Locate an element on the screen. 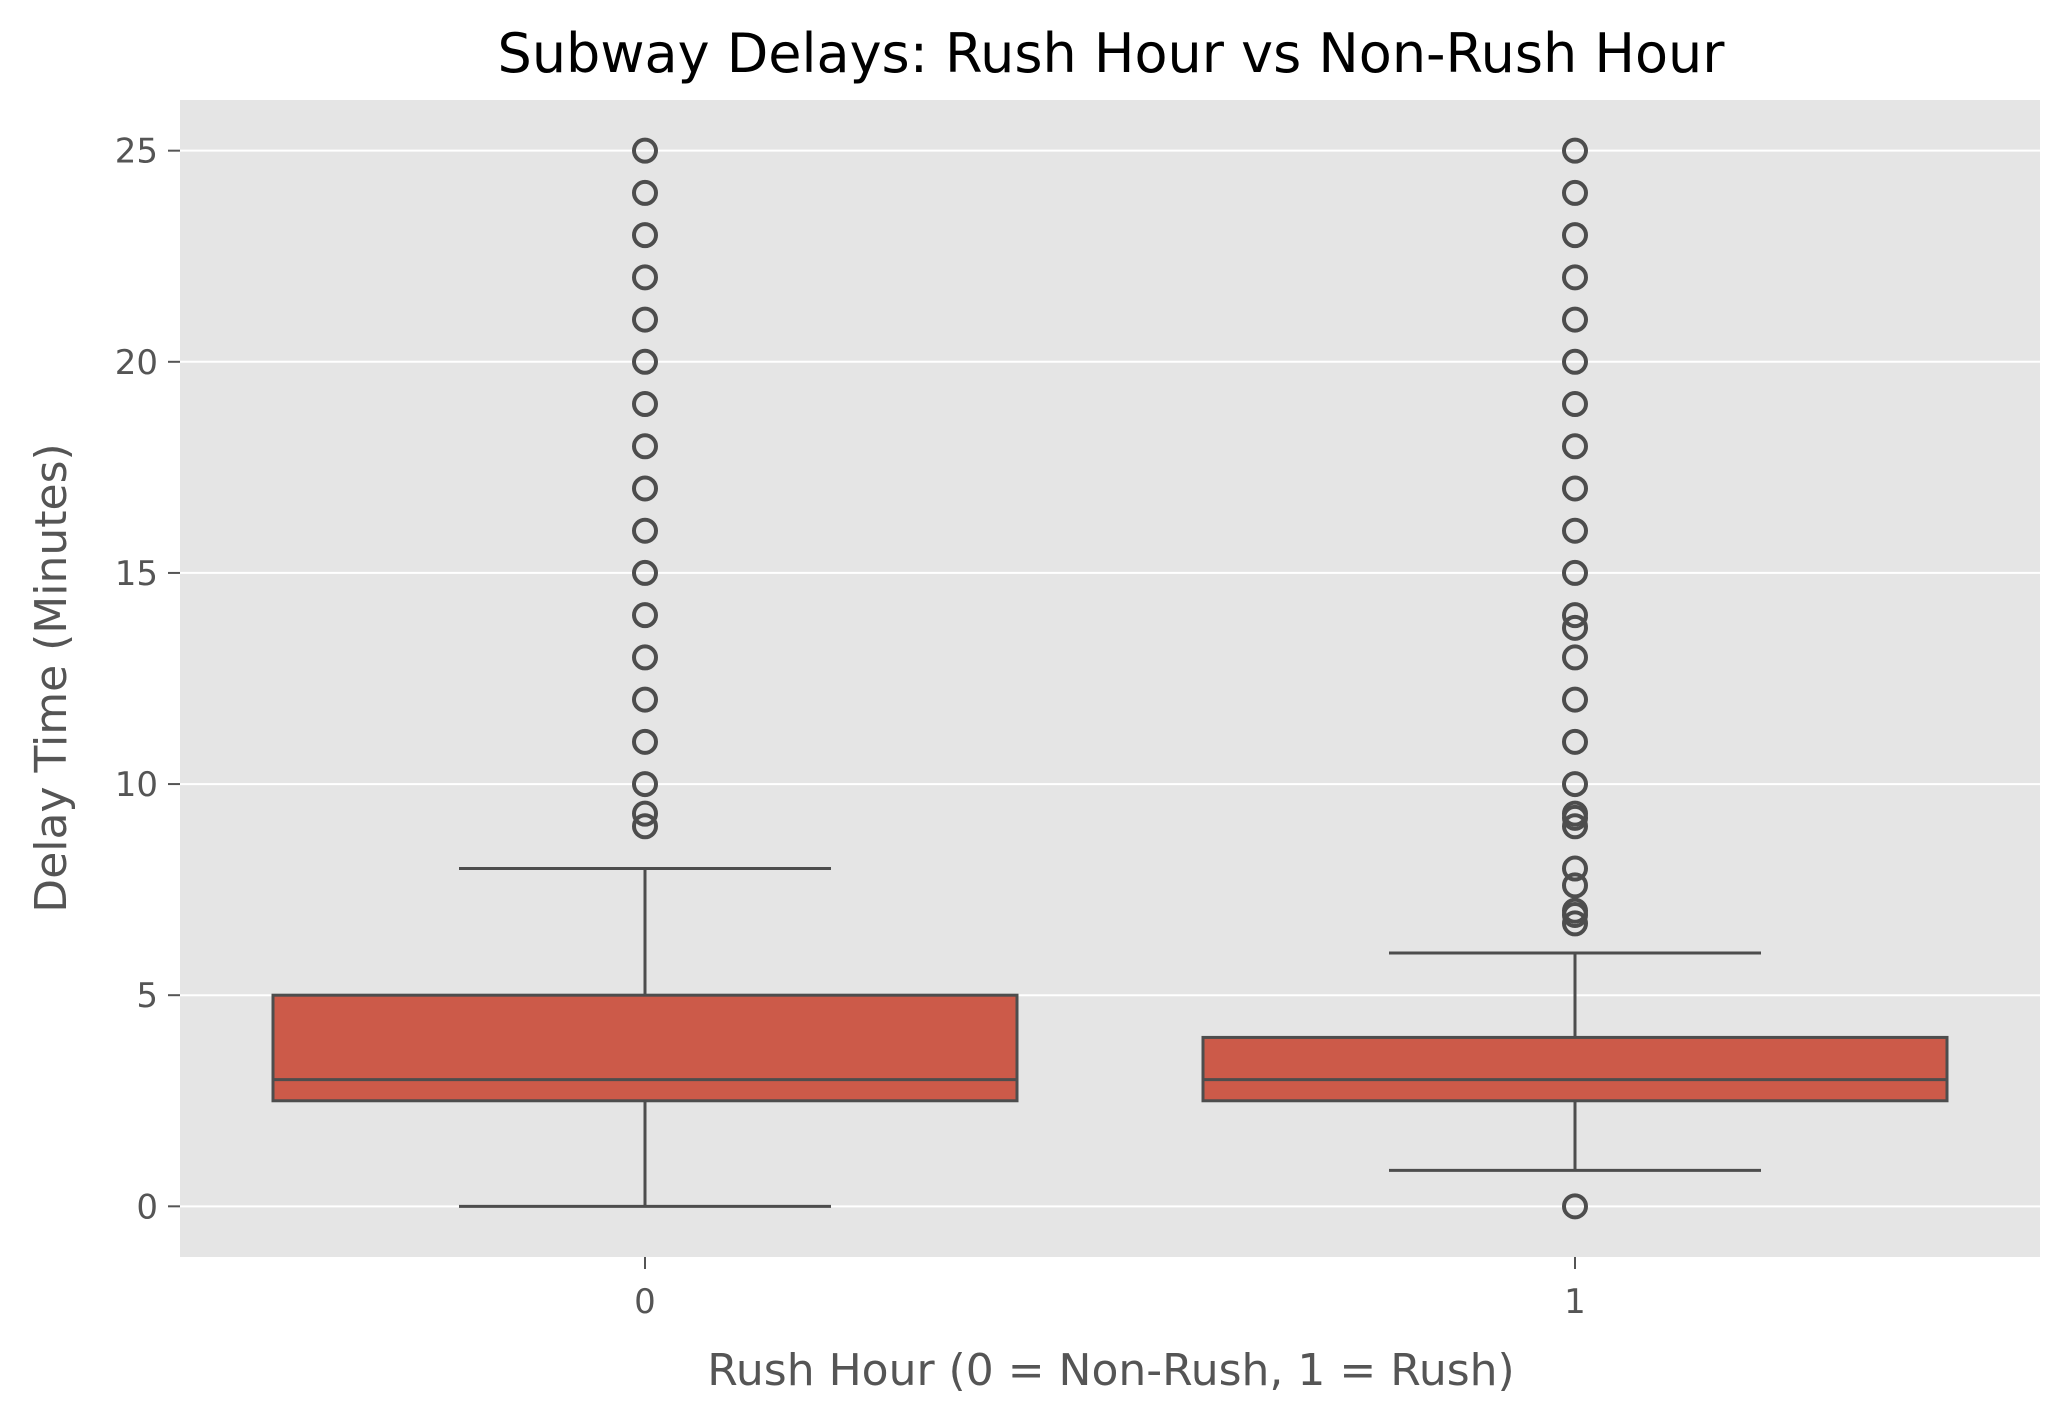  x-tick-label-1: 1 is located at coordinates (1575, 1302).